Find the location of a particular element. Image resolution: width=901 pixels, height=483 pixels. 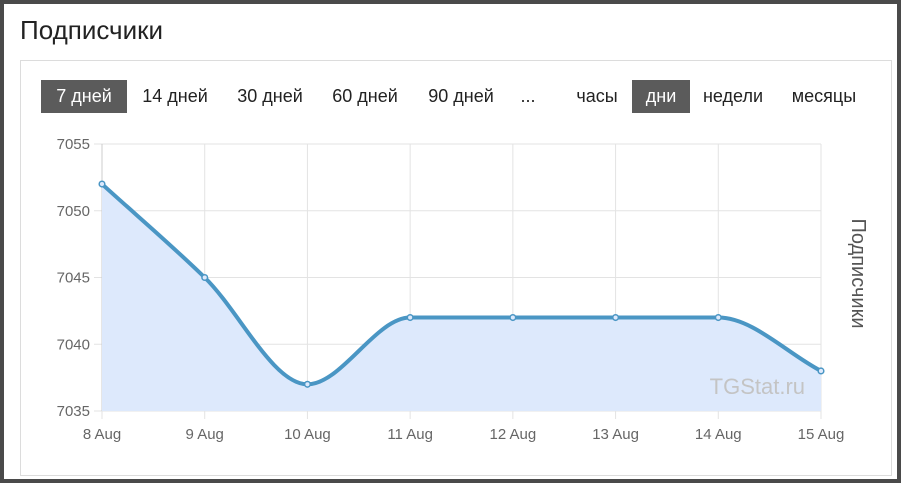

x-tick-label: 8 Aug is located at coordinates (102, 434).